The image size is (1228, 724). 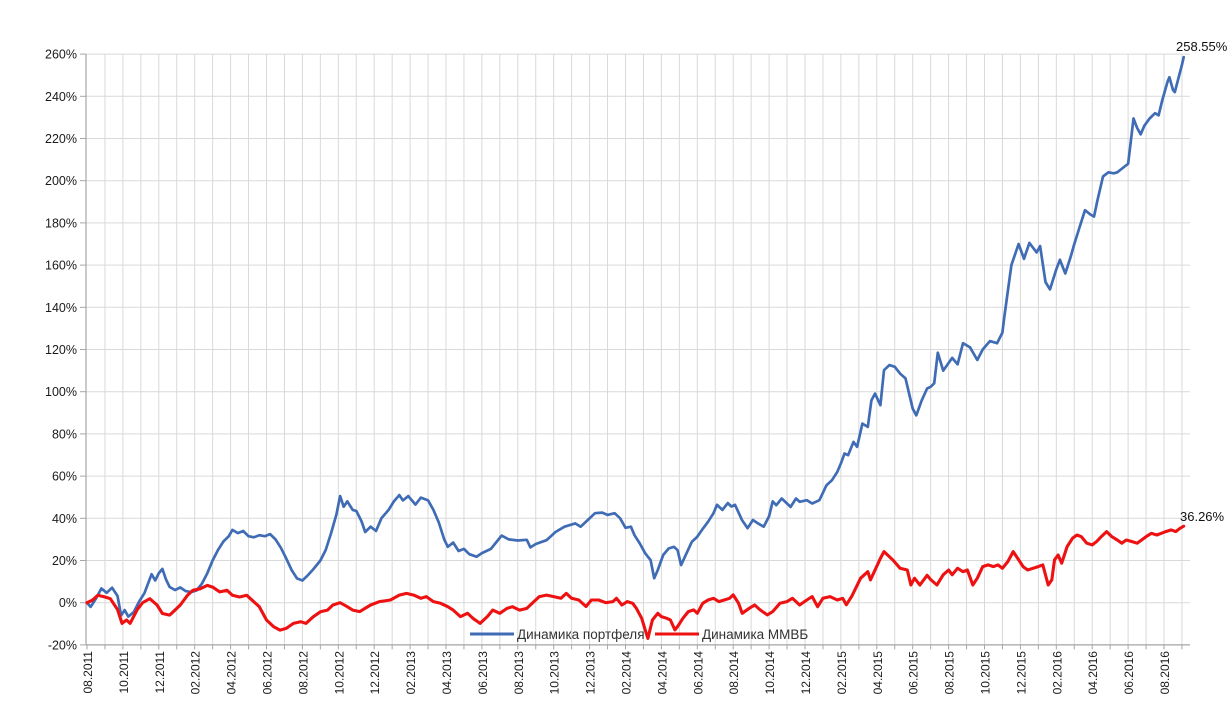 What do you see at coordinates (519, 673) in the screenshot?
I see `x-tick-label: 08.2013` at bounding box center [519, 673].